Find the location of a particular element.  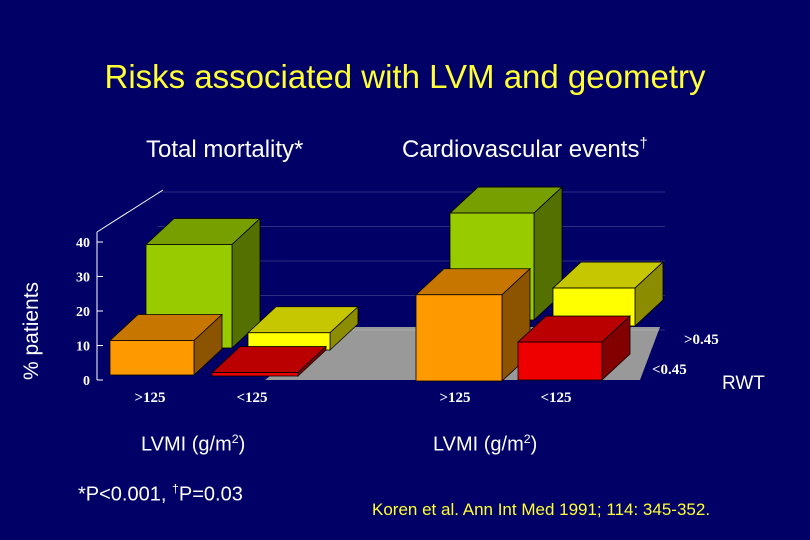

y-tick-label: 20 is located at coordinates (83, 312).